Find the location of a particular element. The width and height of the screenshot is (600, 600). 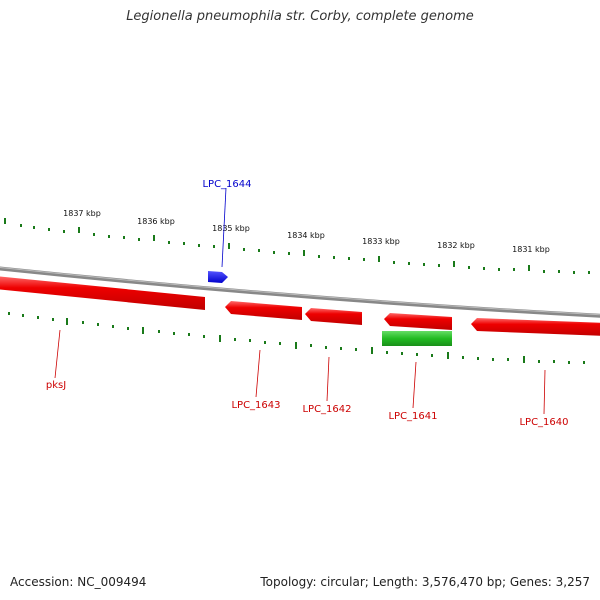

tick-label: 1836 kbp is located at coordinates (156, 221).